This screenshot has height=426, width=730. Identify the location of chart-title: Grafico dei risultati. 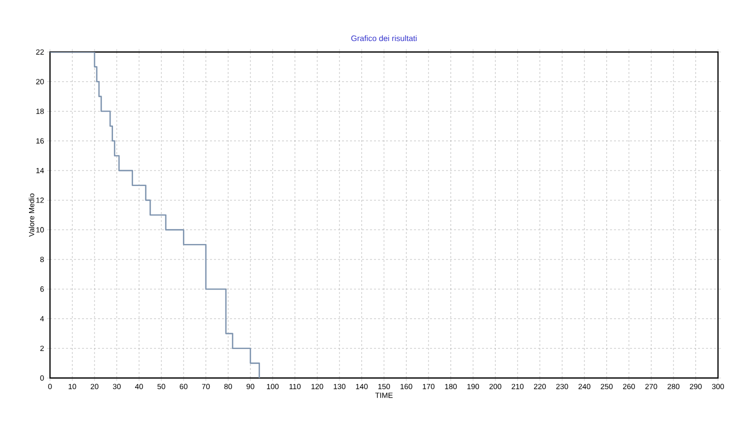
(384, 38).